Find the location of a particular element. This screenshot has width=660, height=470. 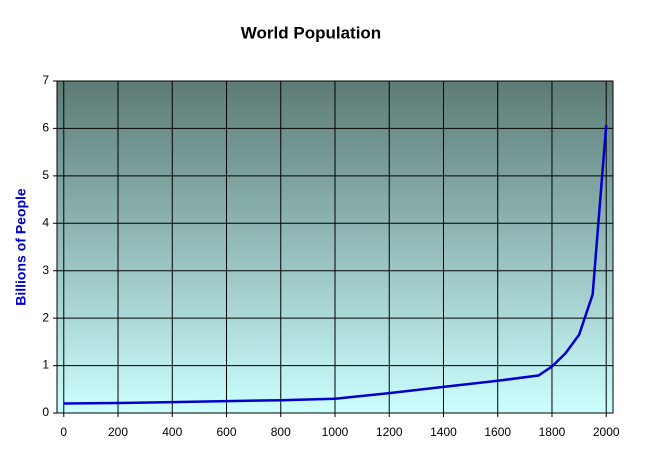

x-tick-label: 400 is located at coordinates (172, 432).